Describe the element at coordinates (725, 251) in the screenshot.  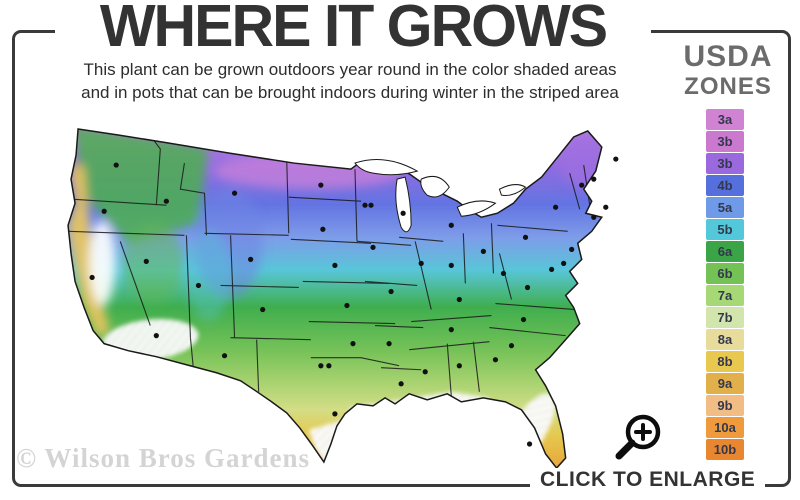
I see `legend-swatch-6a: 6a` at that location.